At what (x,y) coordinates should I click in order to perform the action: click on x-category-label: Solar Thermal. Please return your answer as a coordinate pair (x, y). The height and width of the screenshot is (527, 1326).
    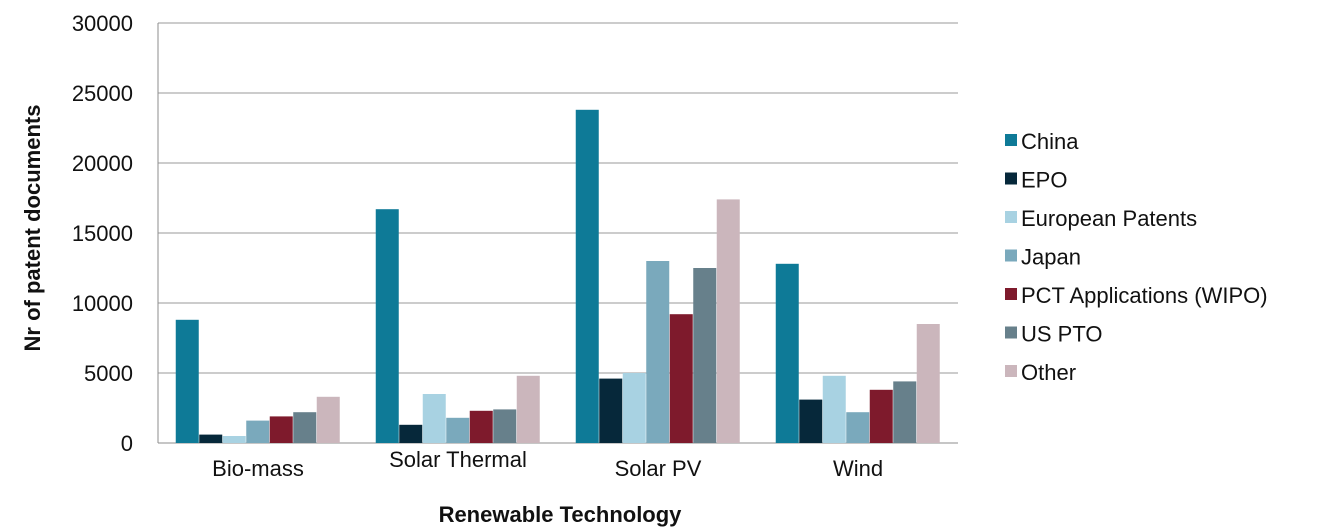
    Looking at the image, I should click on (458, 459).